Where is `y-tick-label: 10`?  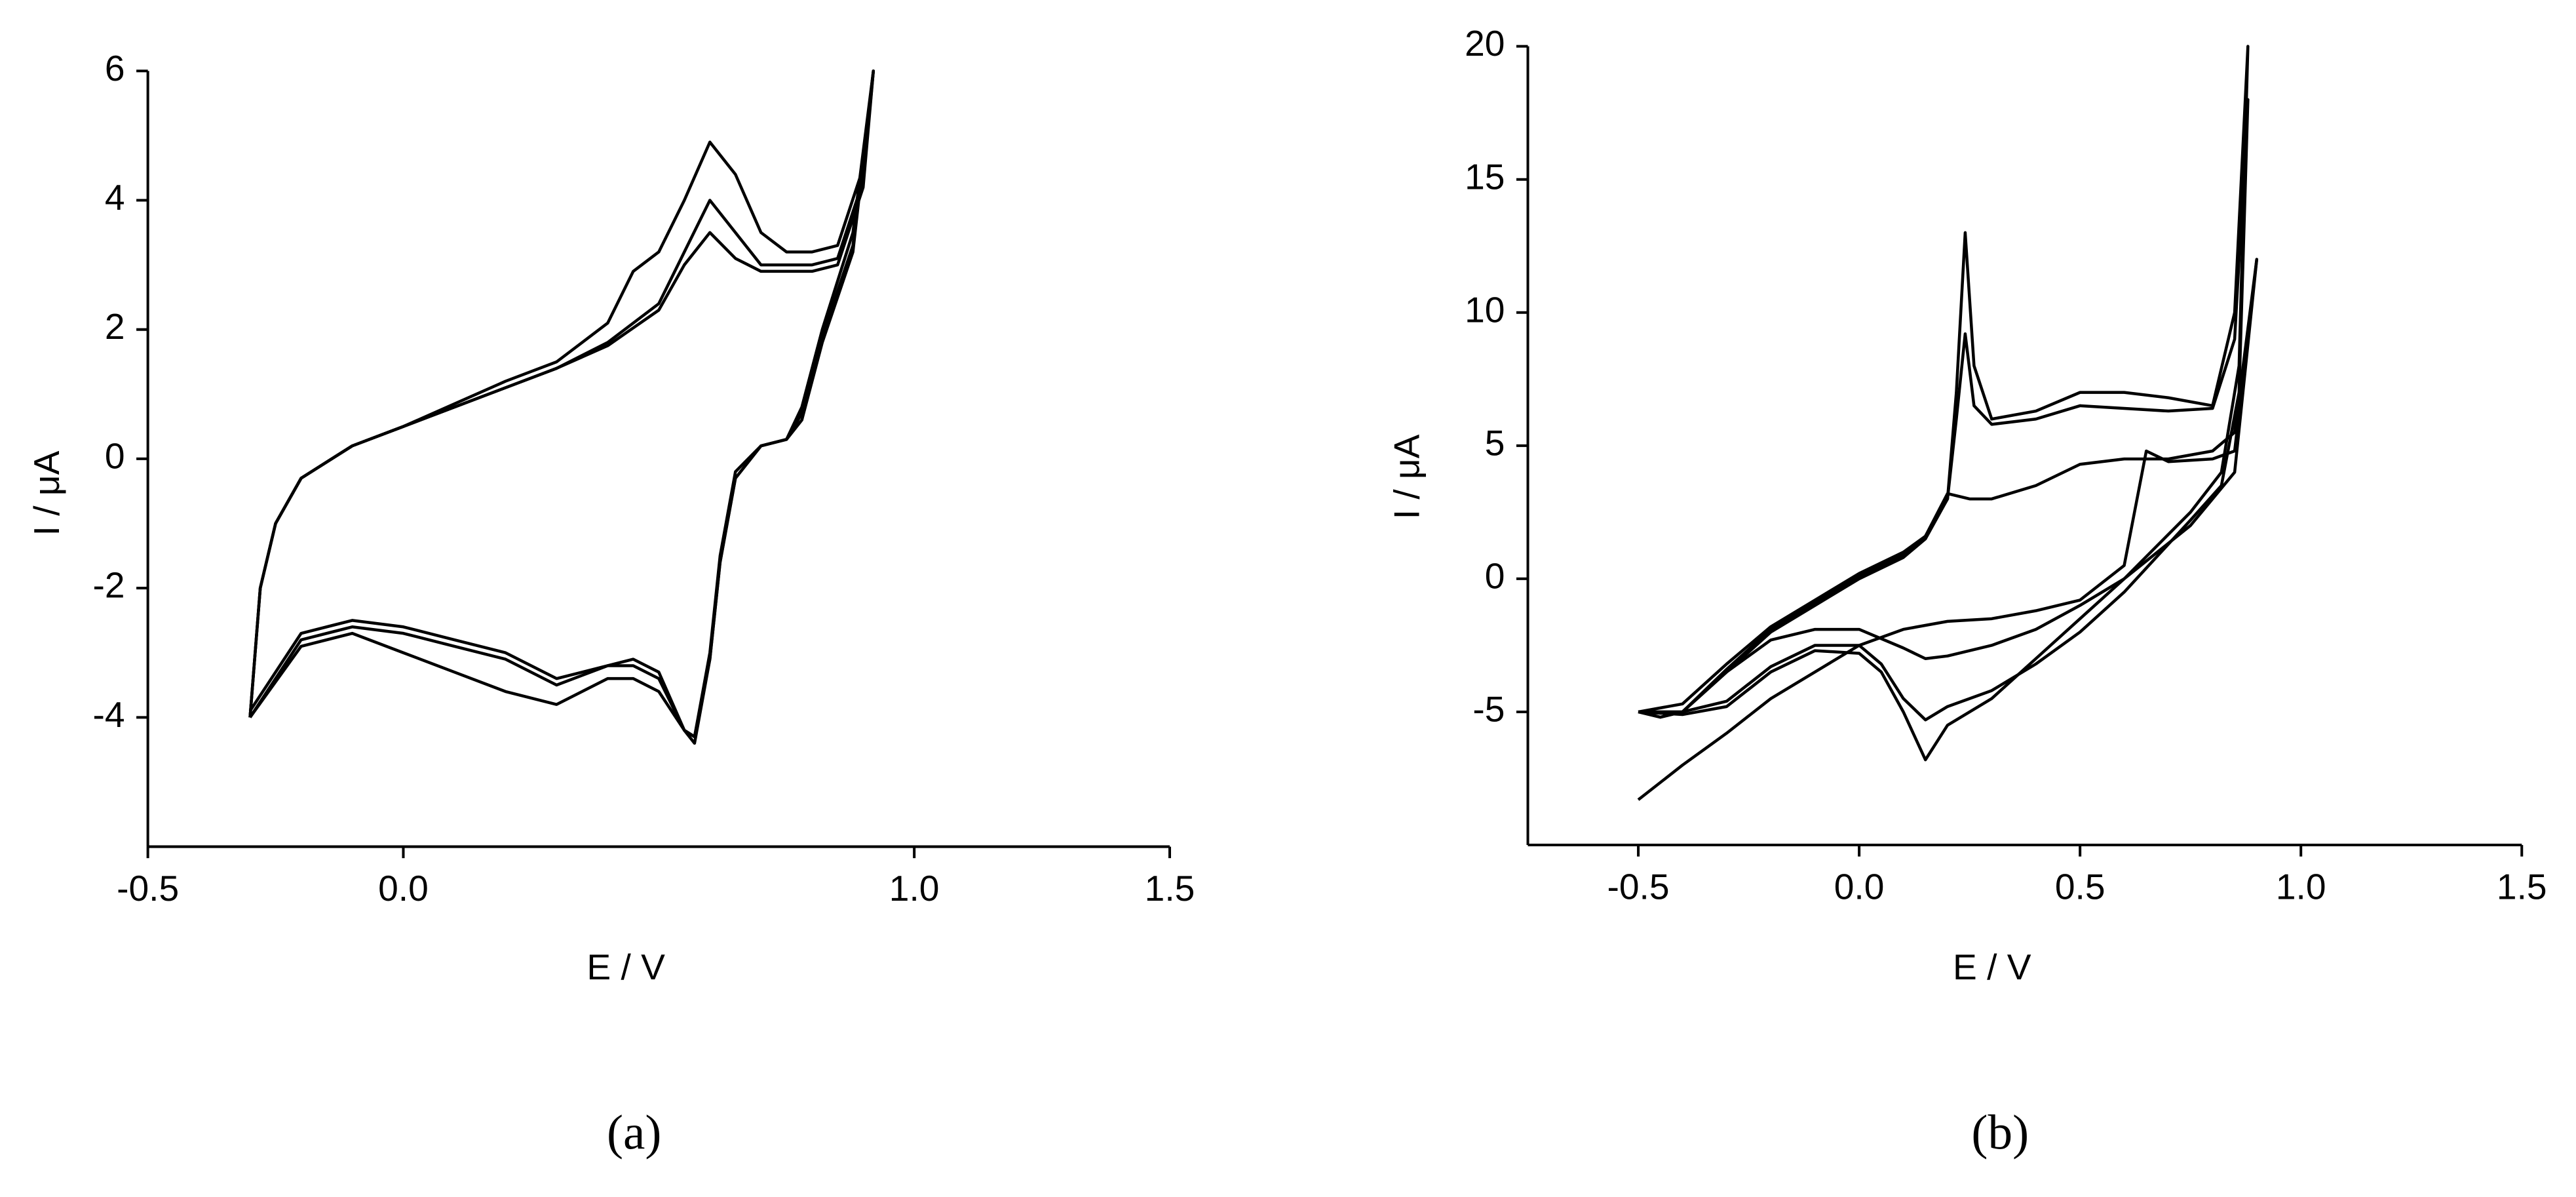 y-tick-label: 10 is located at coordinates (1485, 309).